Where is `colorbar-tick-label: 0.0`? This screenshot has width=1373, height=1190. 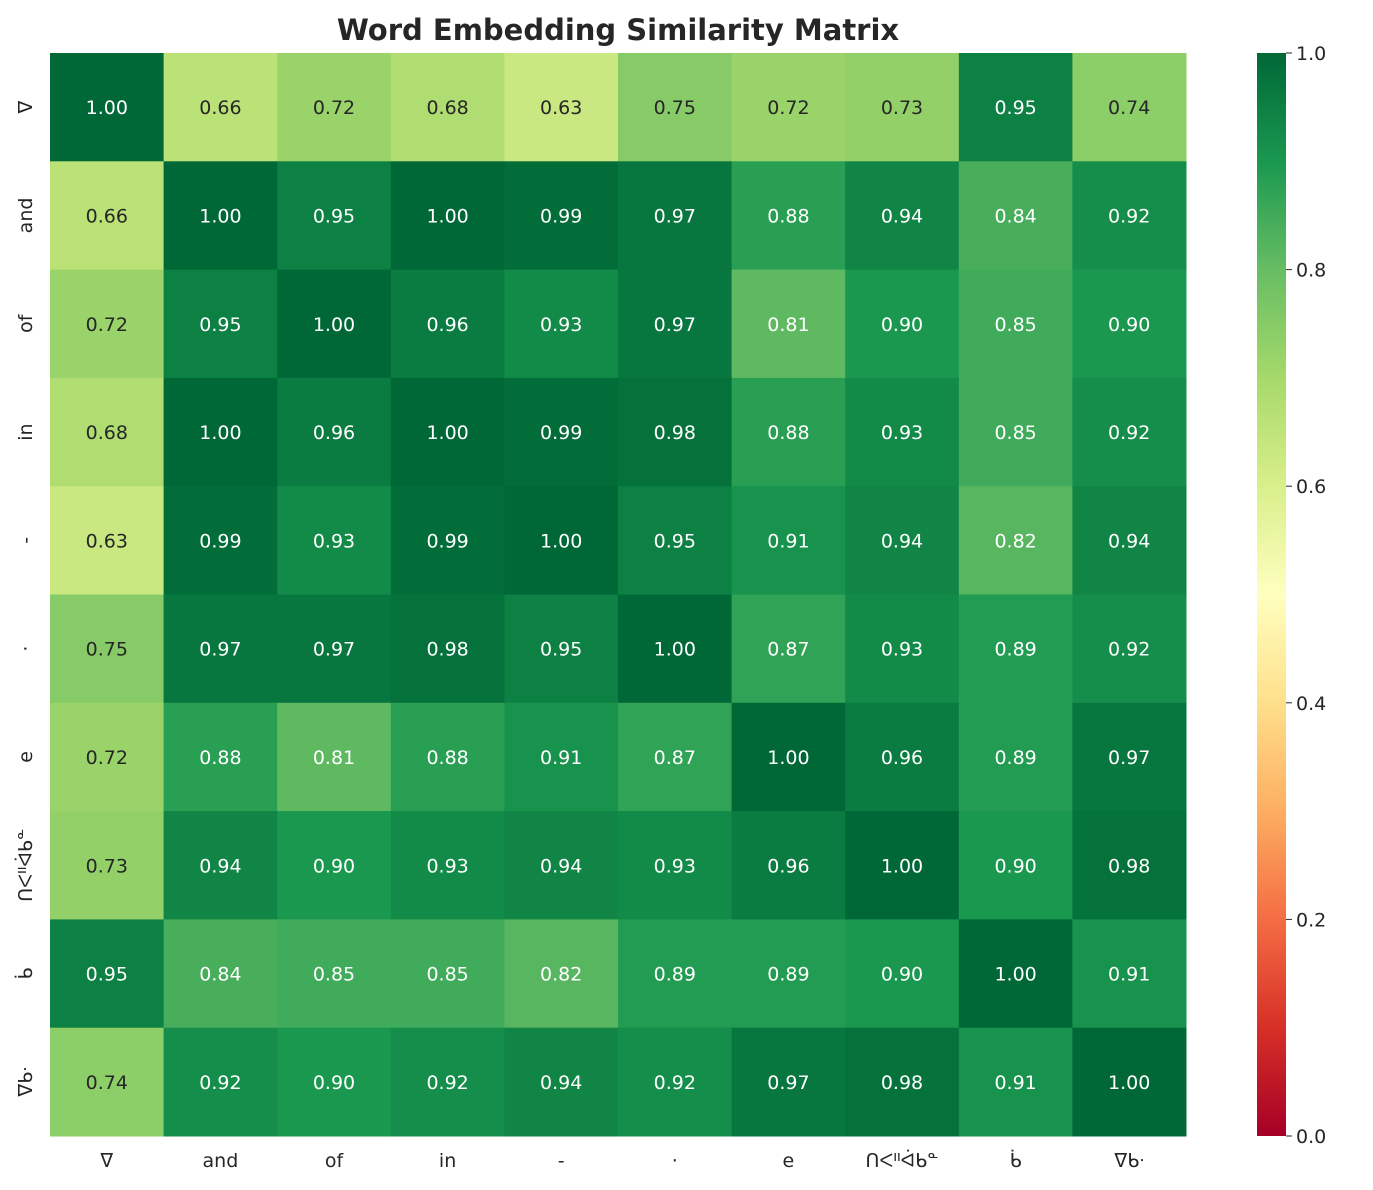 colorbar-tick-label: 0.0 is located at coordinates (1311, 1137).